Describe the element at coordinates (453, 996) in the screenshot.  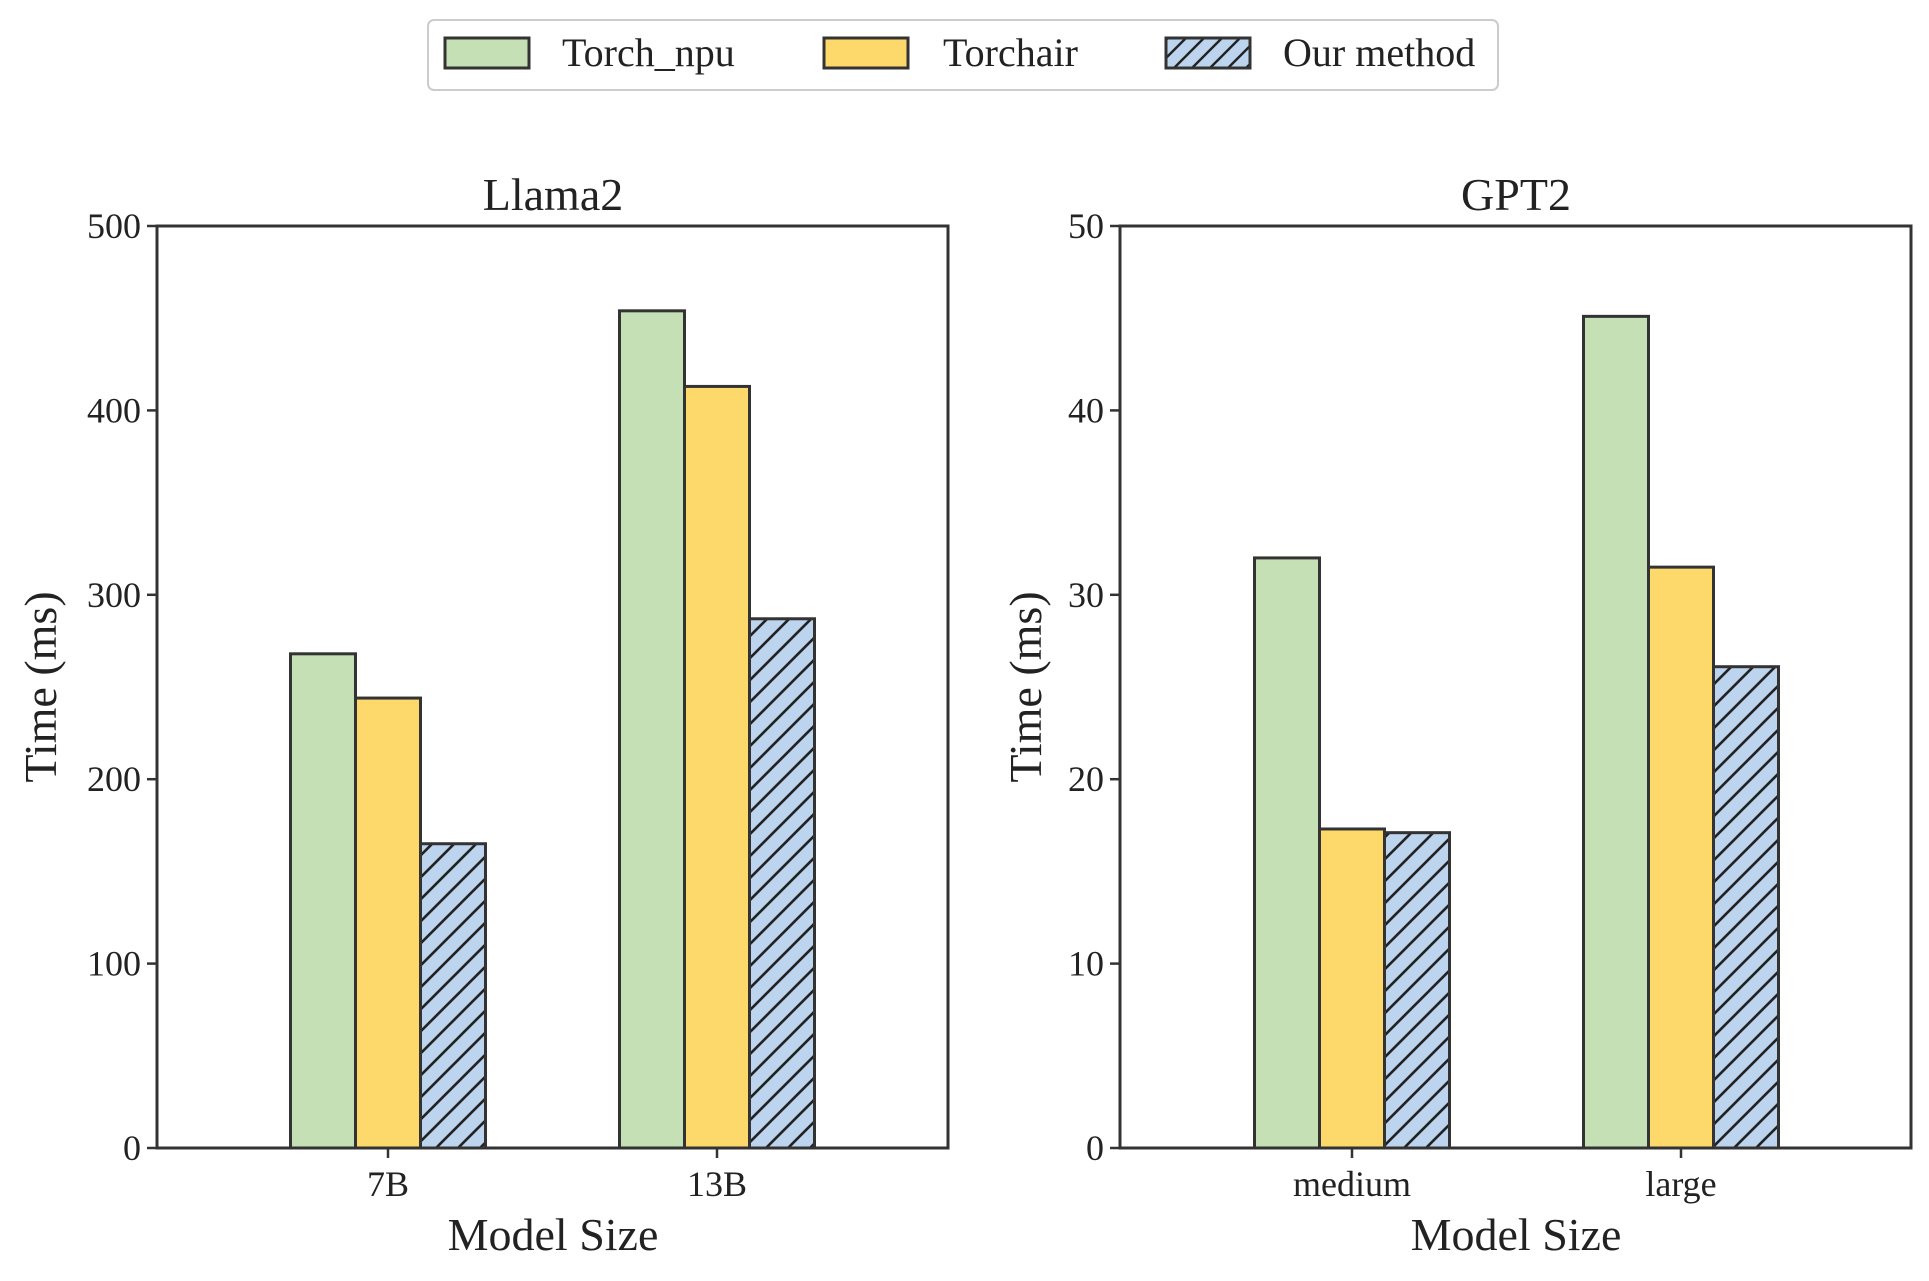
I see `bar-our-method-7b` at that location.